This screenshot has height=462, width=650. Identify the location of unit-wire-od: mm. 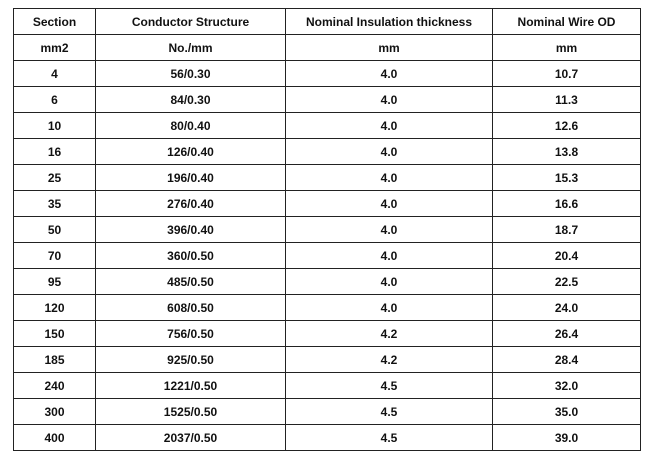
(566, 47).